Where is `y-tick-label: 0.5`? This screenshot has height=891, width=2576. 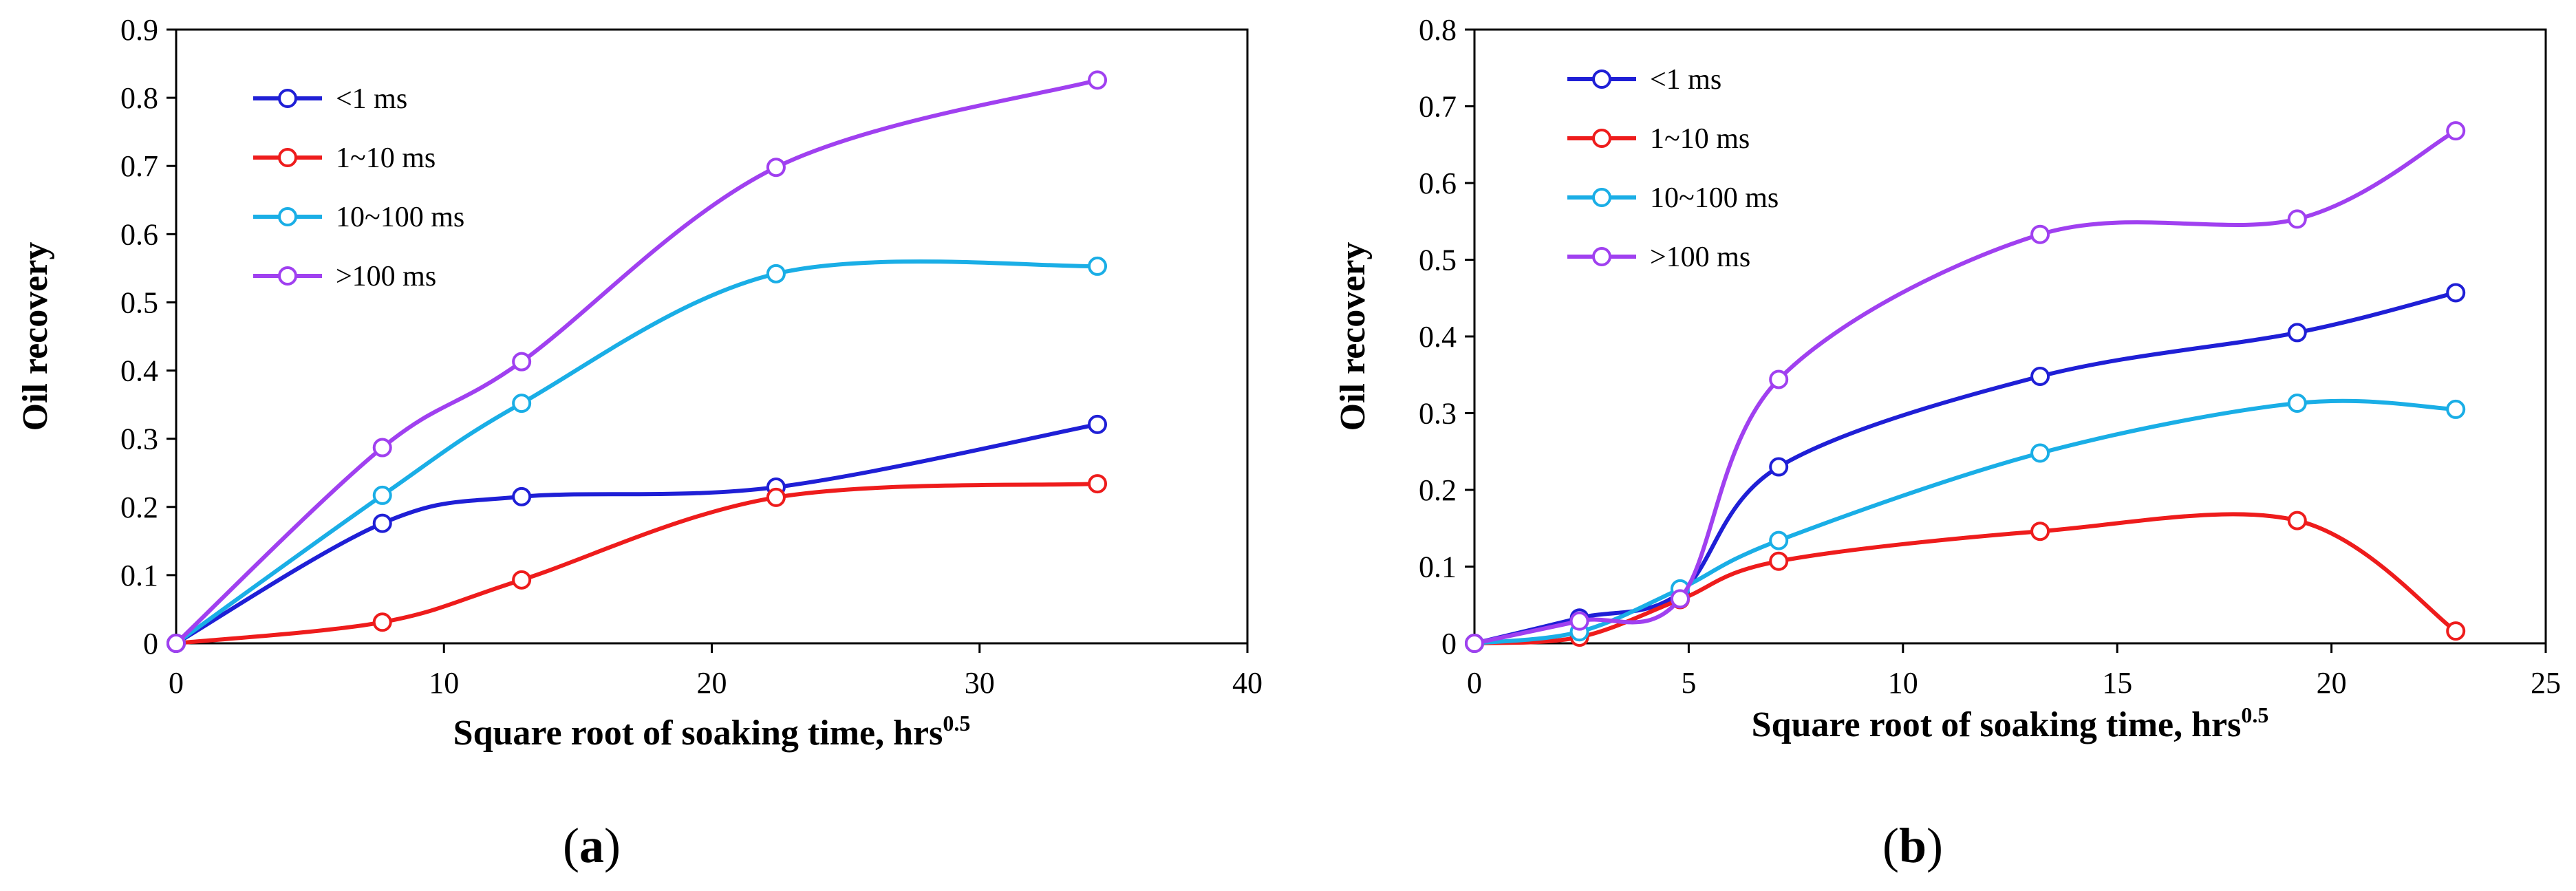
y-tick-label: 0.5 is located at coordinates (1438, 260).